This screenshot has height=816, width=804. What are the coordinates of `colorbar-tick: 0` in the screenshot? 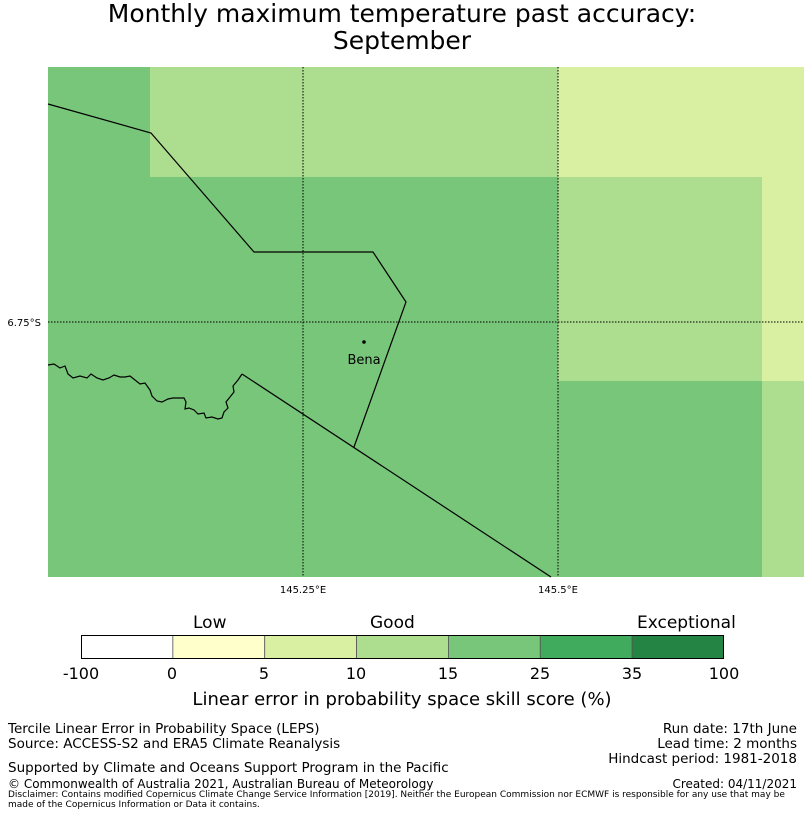 It's located at (172, 673).